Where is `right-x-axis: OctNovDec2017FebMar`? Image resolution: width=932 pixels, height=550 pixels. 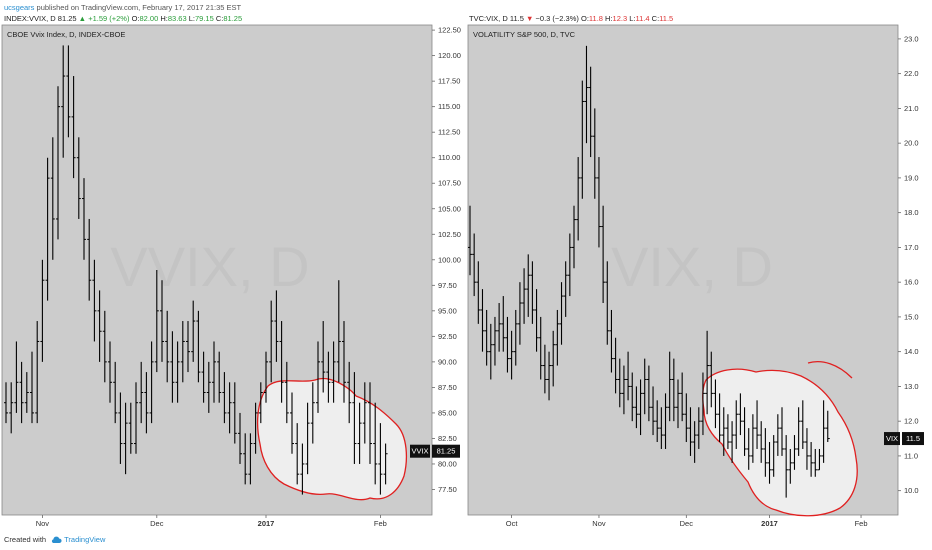 right-x-axis: OctNovDec2017FebMar is located at coordinates (687, 521).